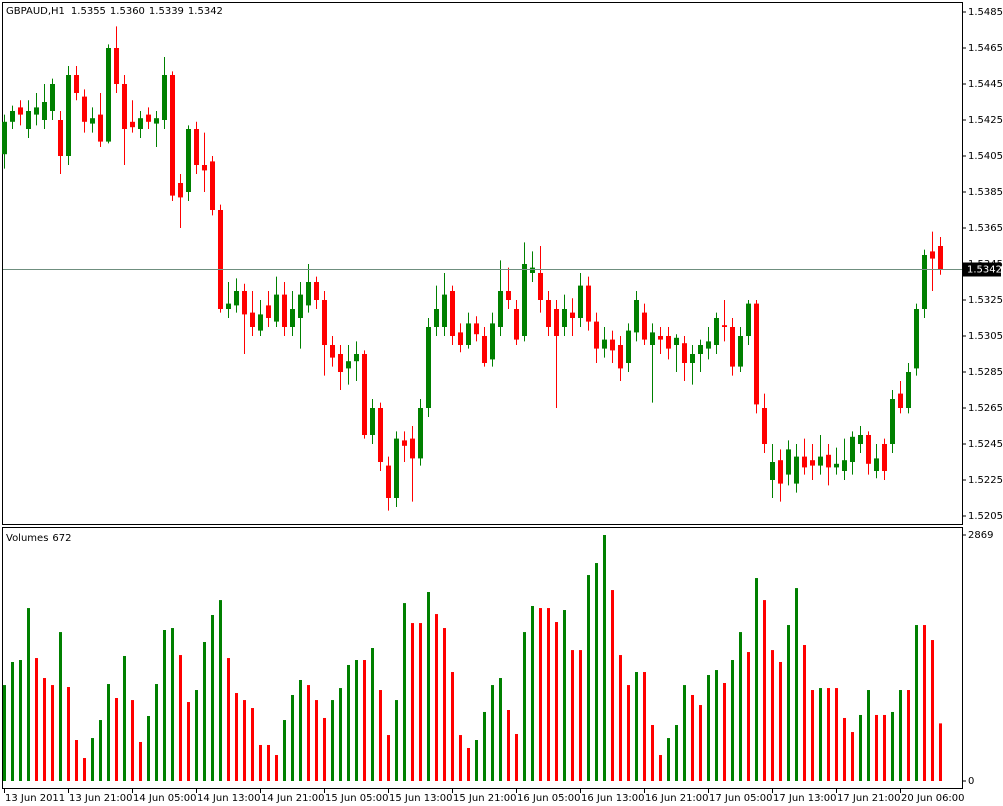 The height and width of the screenshot is (806, 1003). Describe the element at coordinates (61, 538) in the screenshot. I see `volume-last: 672` at that location.